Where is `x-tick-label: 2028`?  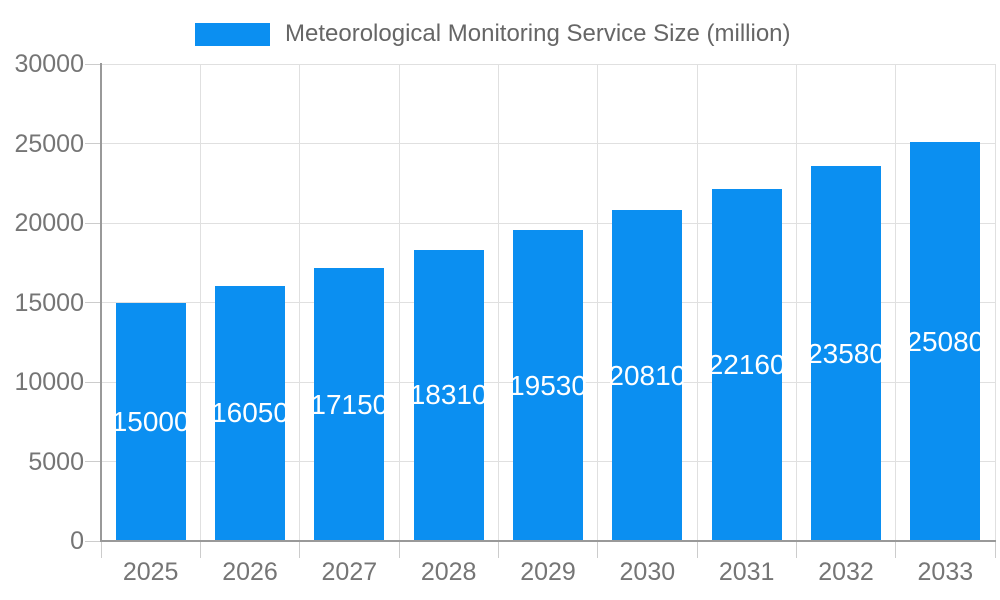 x-tick-label: 2028 is located at coordinates (448, 572).